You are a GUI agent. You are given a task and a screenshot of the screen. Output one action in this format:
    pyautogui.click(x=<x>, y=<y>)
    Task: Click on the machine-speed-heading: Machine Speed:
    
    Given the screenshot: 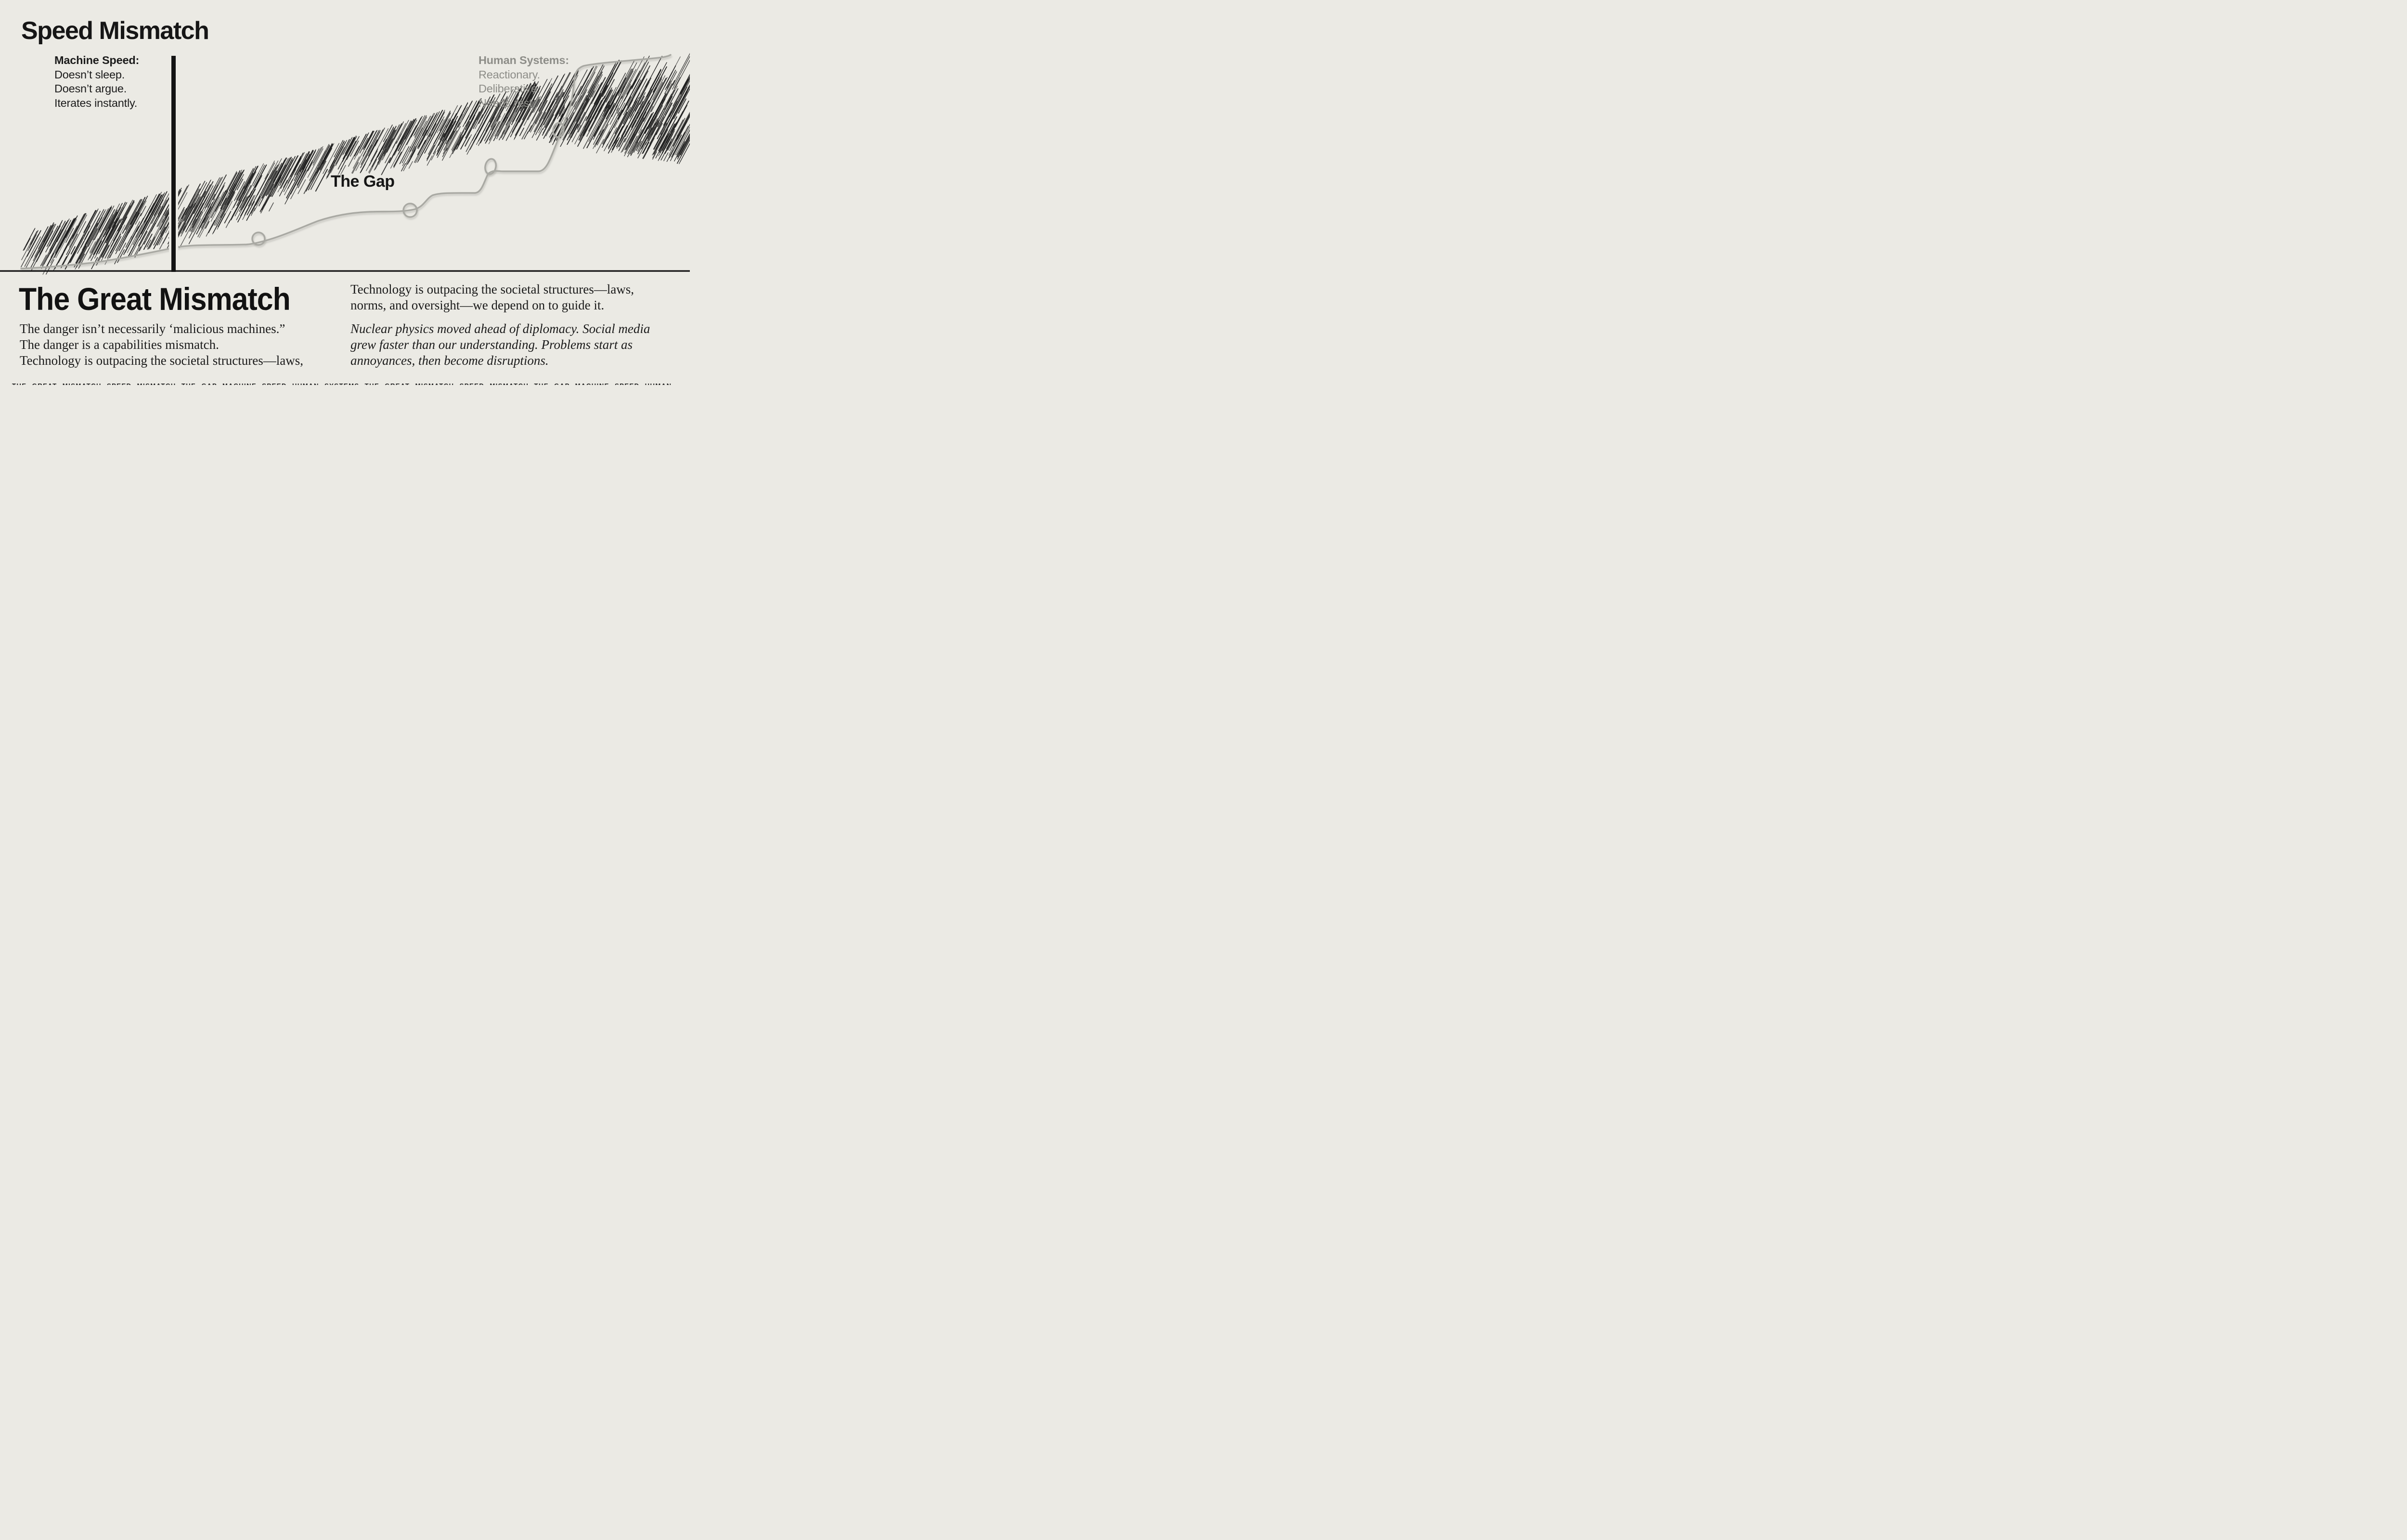 What is the action you would take?
    pyautogui.click(x=97, y=60)
    